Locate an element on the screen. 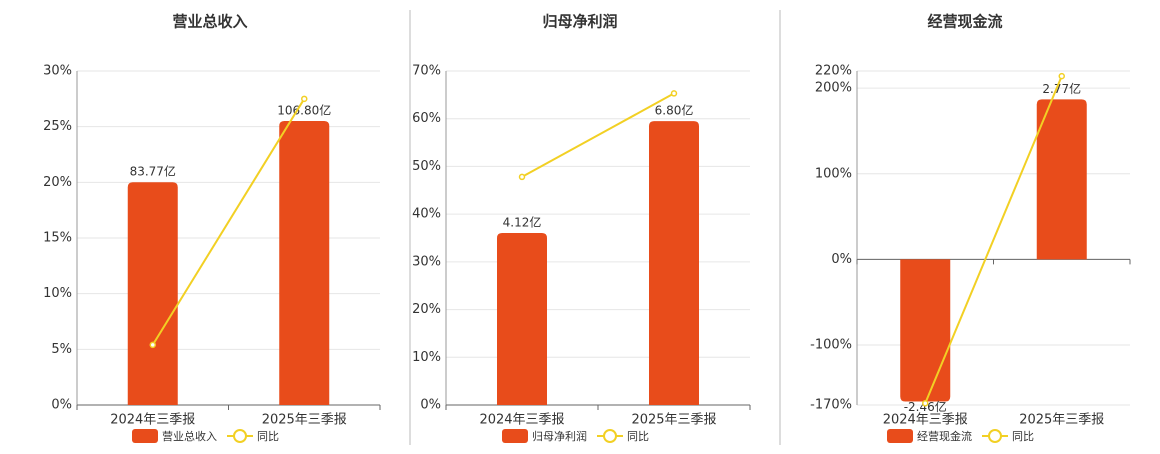  y-tick-label: -100% is located at coordinates (831, 345).